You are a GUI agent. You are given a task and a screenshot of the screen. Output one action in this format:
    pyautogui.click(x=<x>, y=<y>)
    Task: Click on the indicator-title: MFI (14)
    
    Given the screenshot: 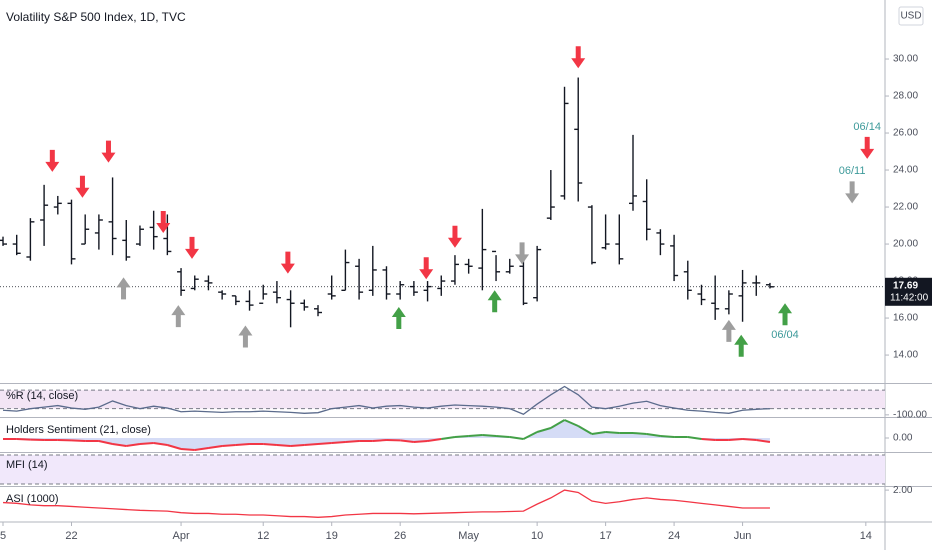 What is the action you would take?
    pyautogui.click(x=27, y=465)
    